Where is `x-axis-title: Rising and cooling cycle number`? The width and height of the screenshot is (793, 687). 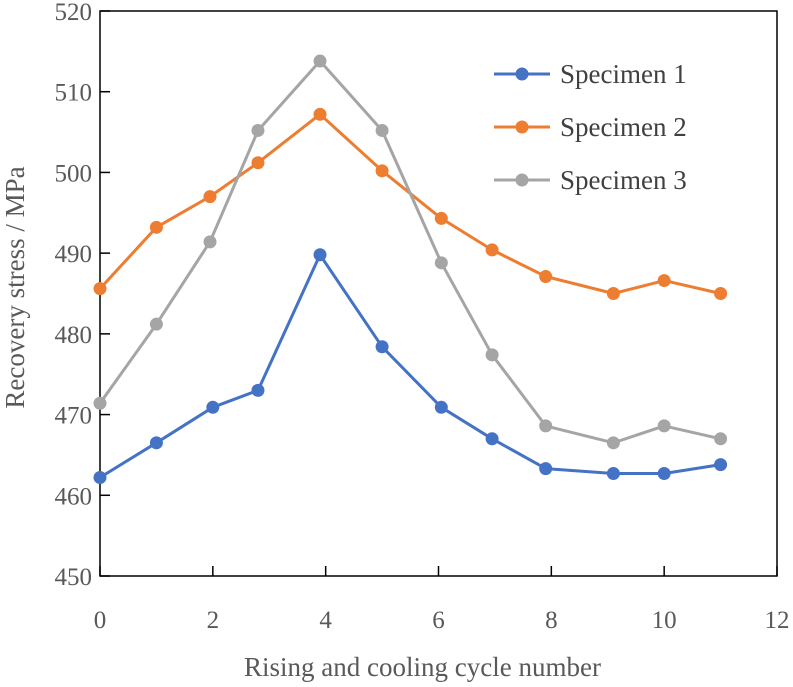
x-axis-title: Rising and cooling cycle number is located at coordinates (422, 667).